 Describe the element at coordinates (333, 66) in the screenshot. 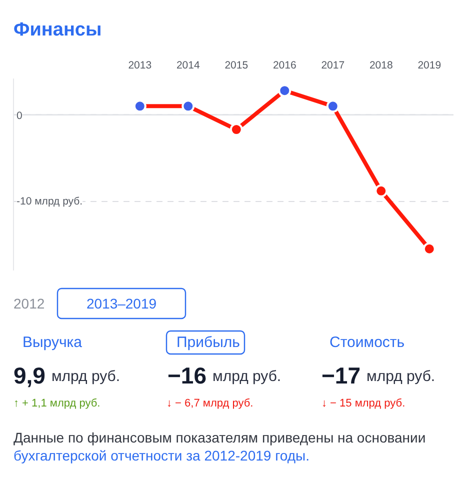

I see `x-tick-label: 2017` at that location.